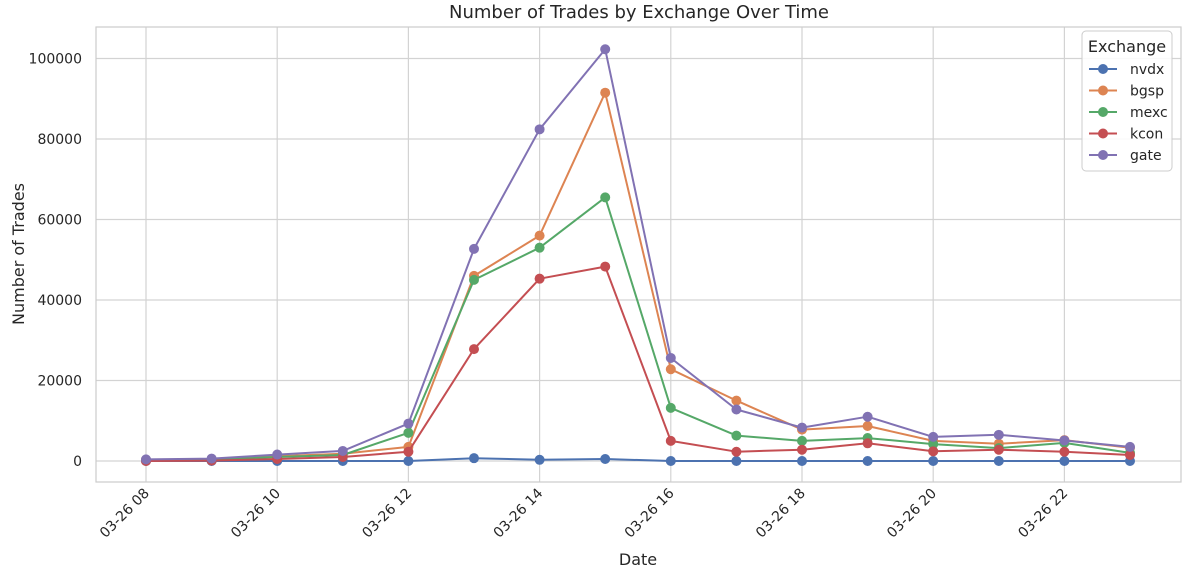 This screenshot has height=571, width=1186. Describe the element at coordinates (1127, 46) in the screenshot. I see `legend-title: Exchange` at that location.